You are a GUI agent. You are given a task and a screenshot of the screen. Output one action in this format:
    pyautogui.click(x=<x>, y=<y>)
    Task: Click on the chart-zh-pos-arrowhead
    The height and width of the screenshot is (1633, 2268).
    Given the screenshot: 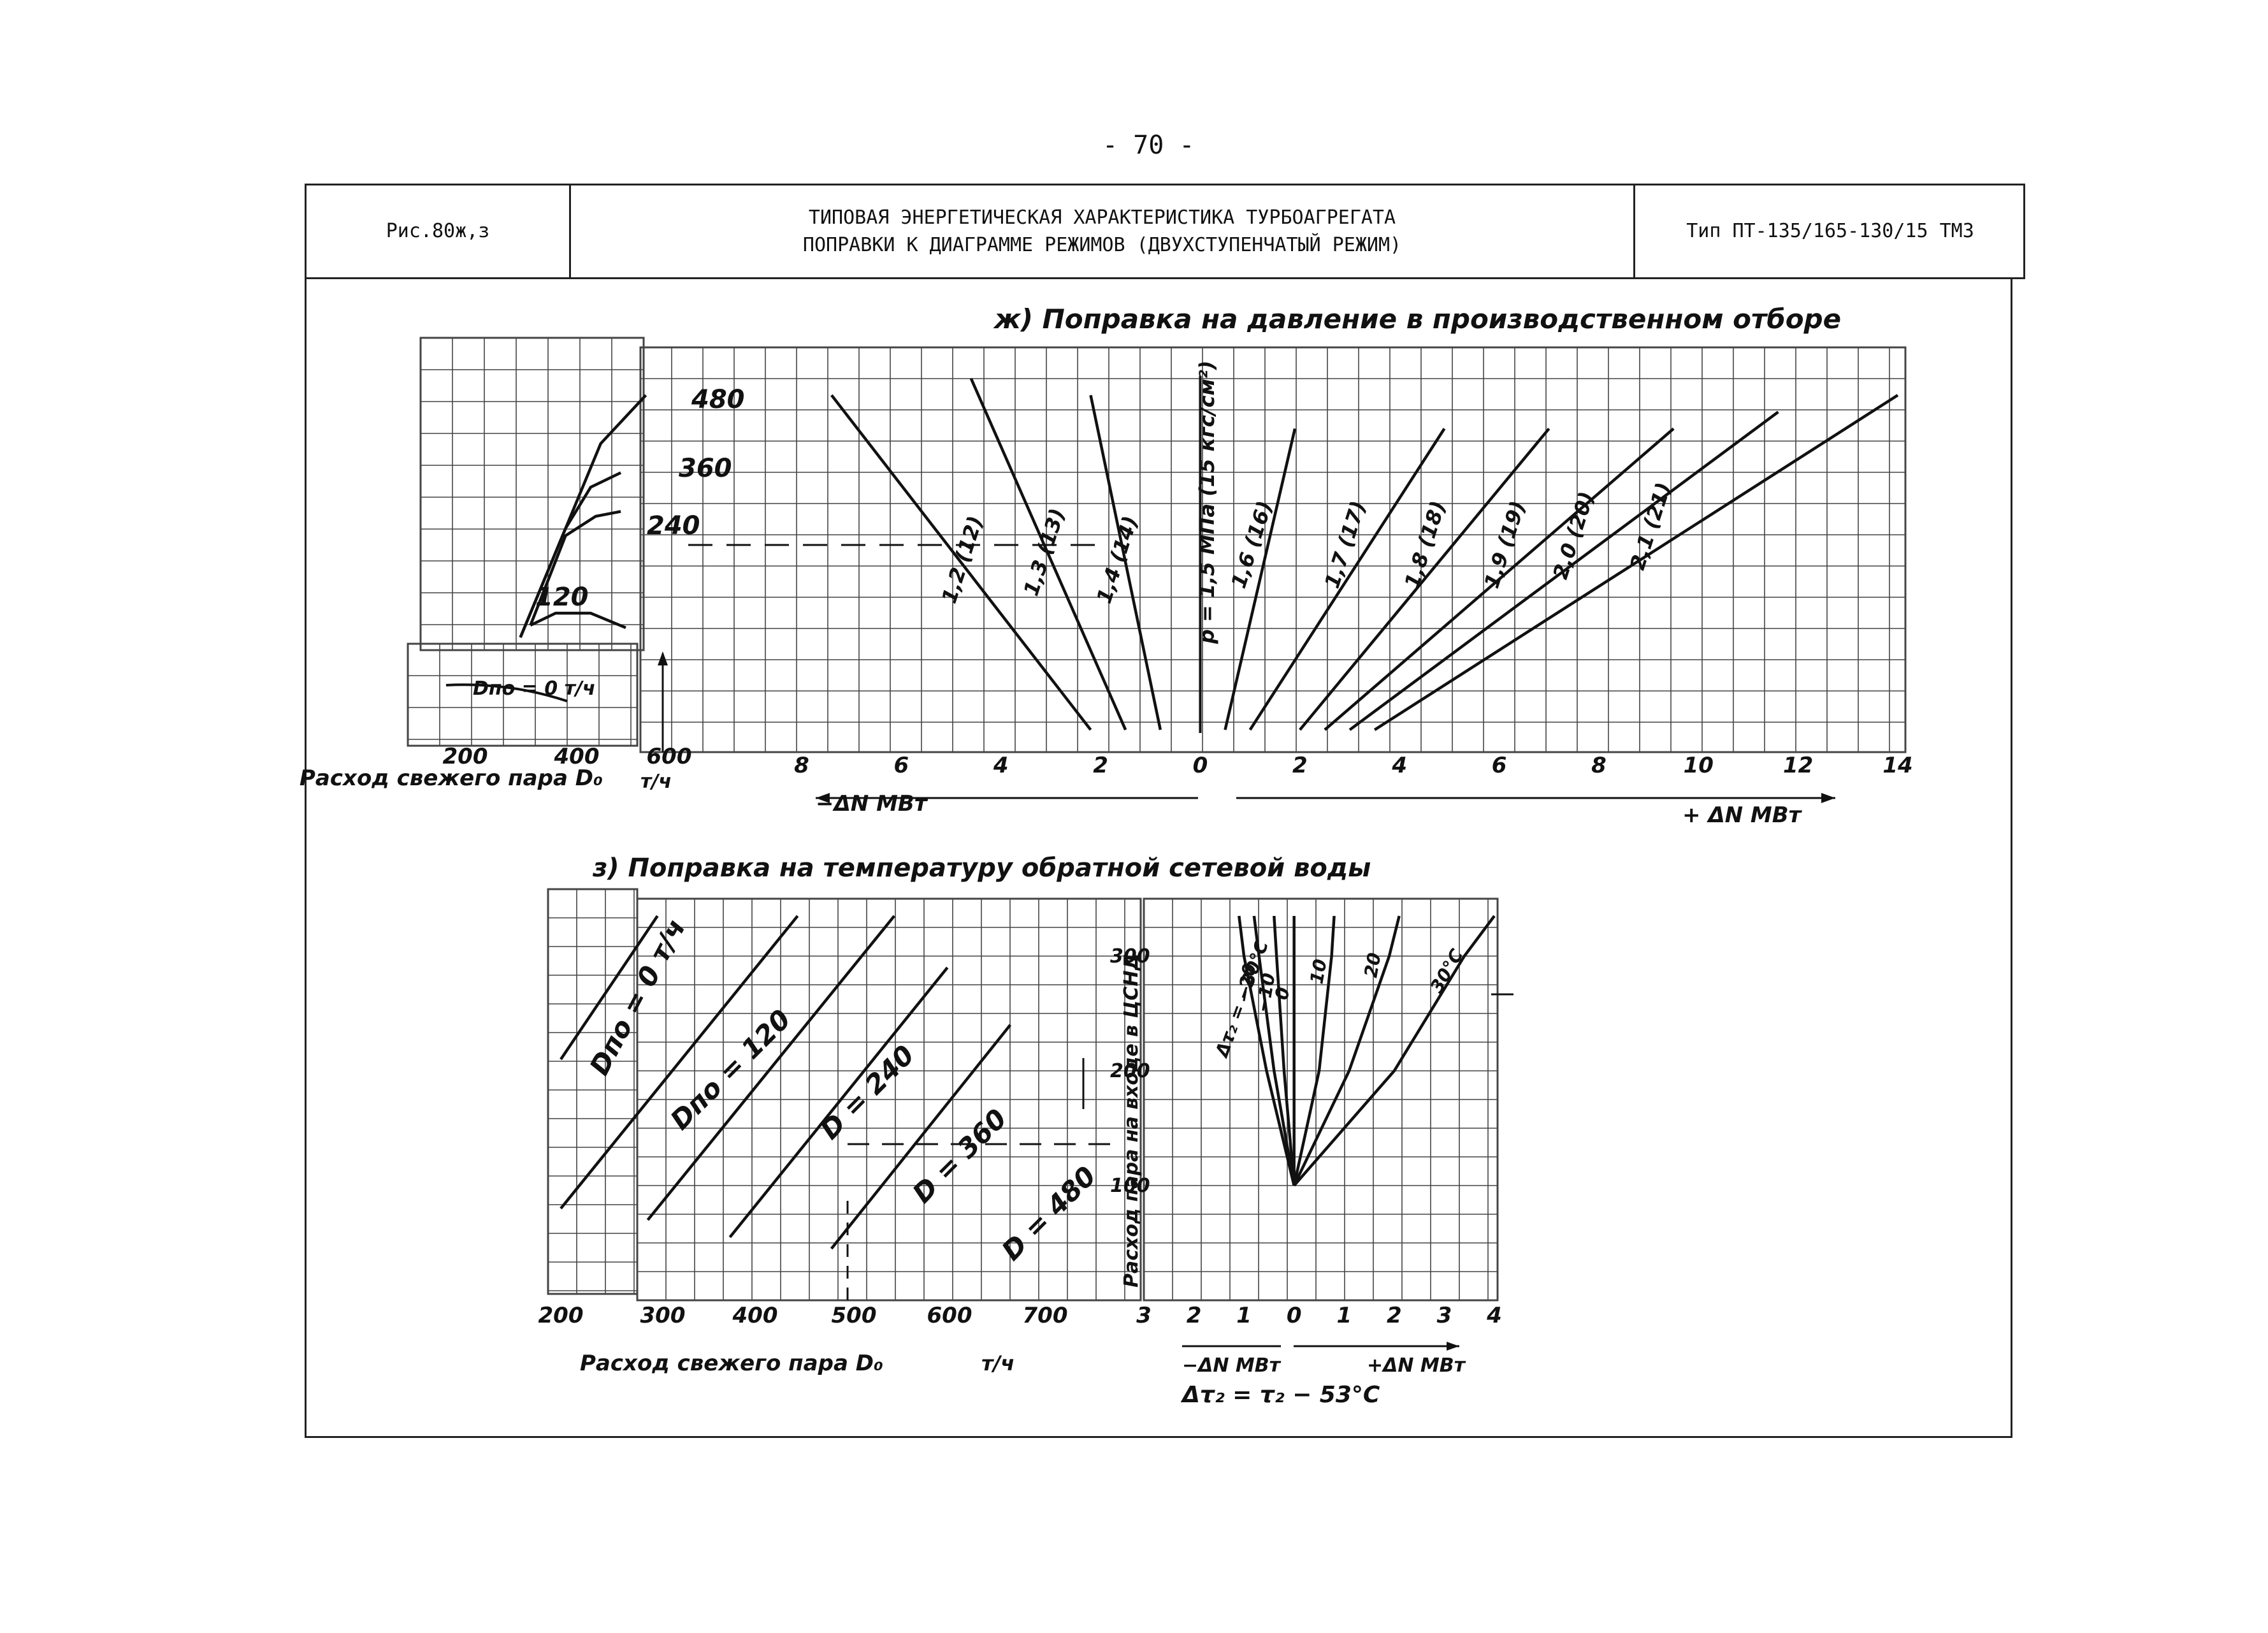 What is the action you would take?
    pyautogui.click(x=1828, y=798)
    